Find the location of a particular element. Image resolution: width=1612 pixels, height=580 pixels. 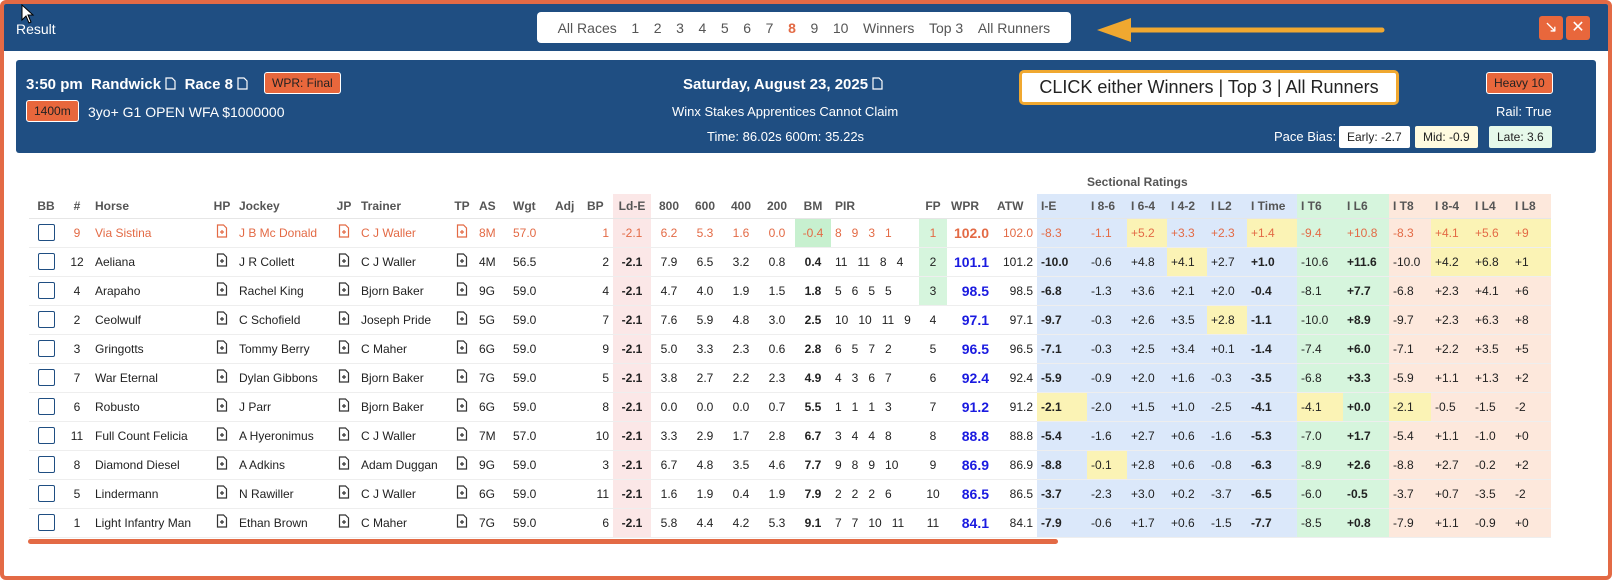

nav-item-all-runners: All Runners is located at coordinates (1014, 27).